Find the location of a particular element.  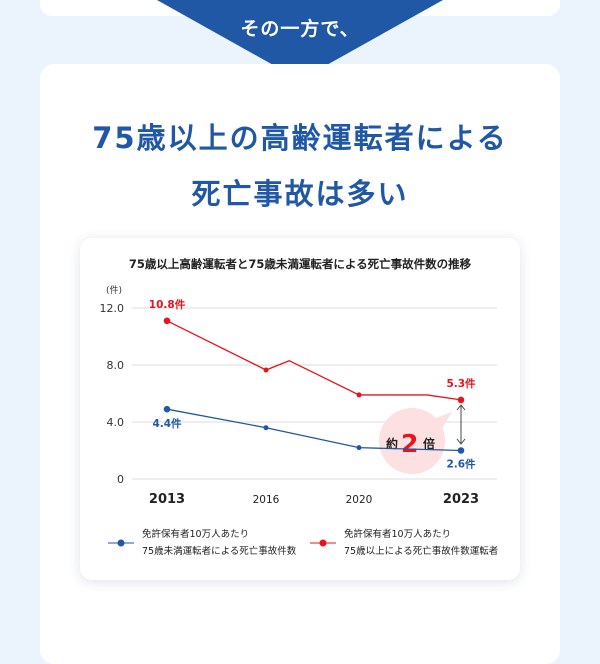

x-tick-label: 2020 is located at coordinates (359, 500).